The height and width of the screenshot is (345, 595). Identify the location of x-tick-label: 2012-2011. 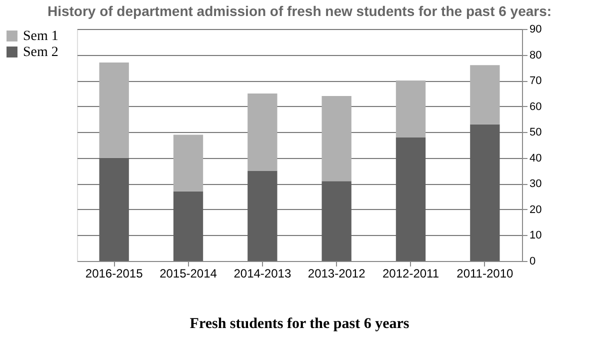
(411, 273).